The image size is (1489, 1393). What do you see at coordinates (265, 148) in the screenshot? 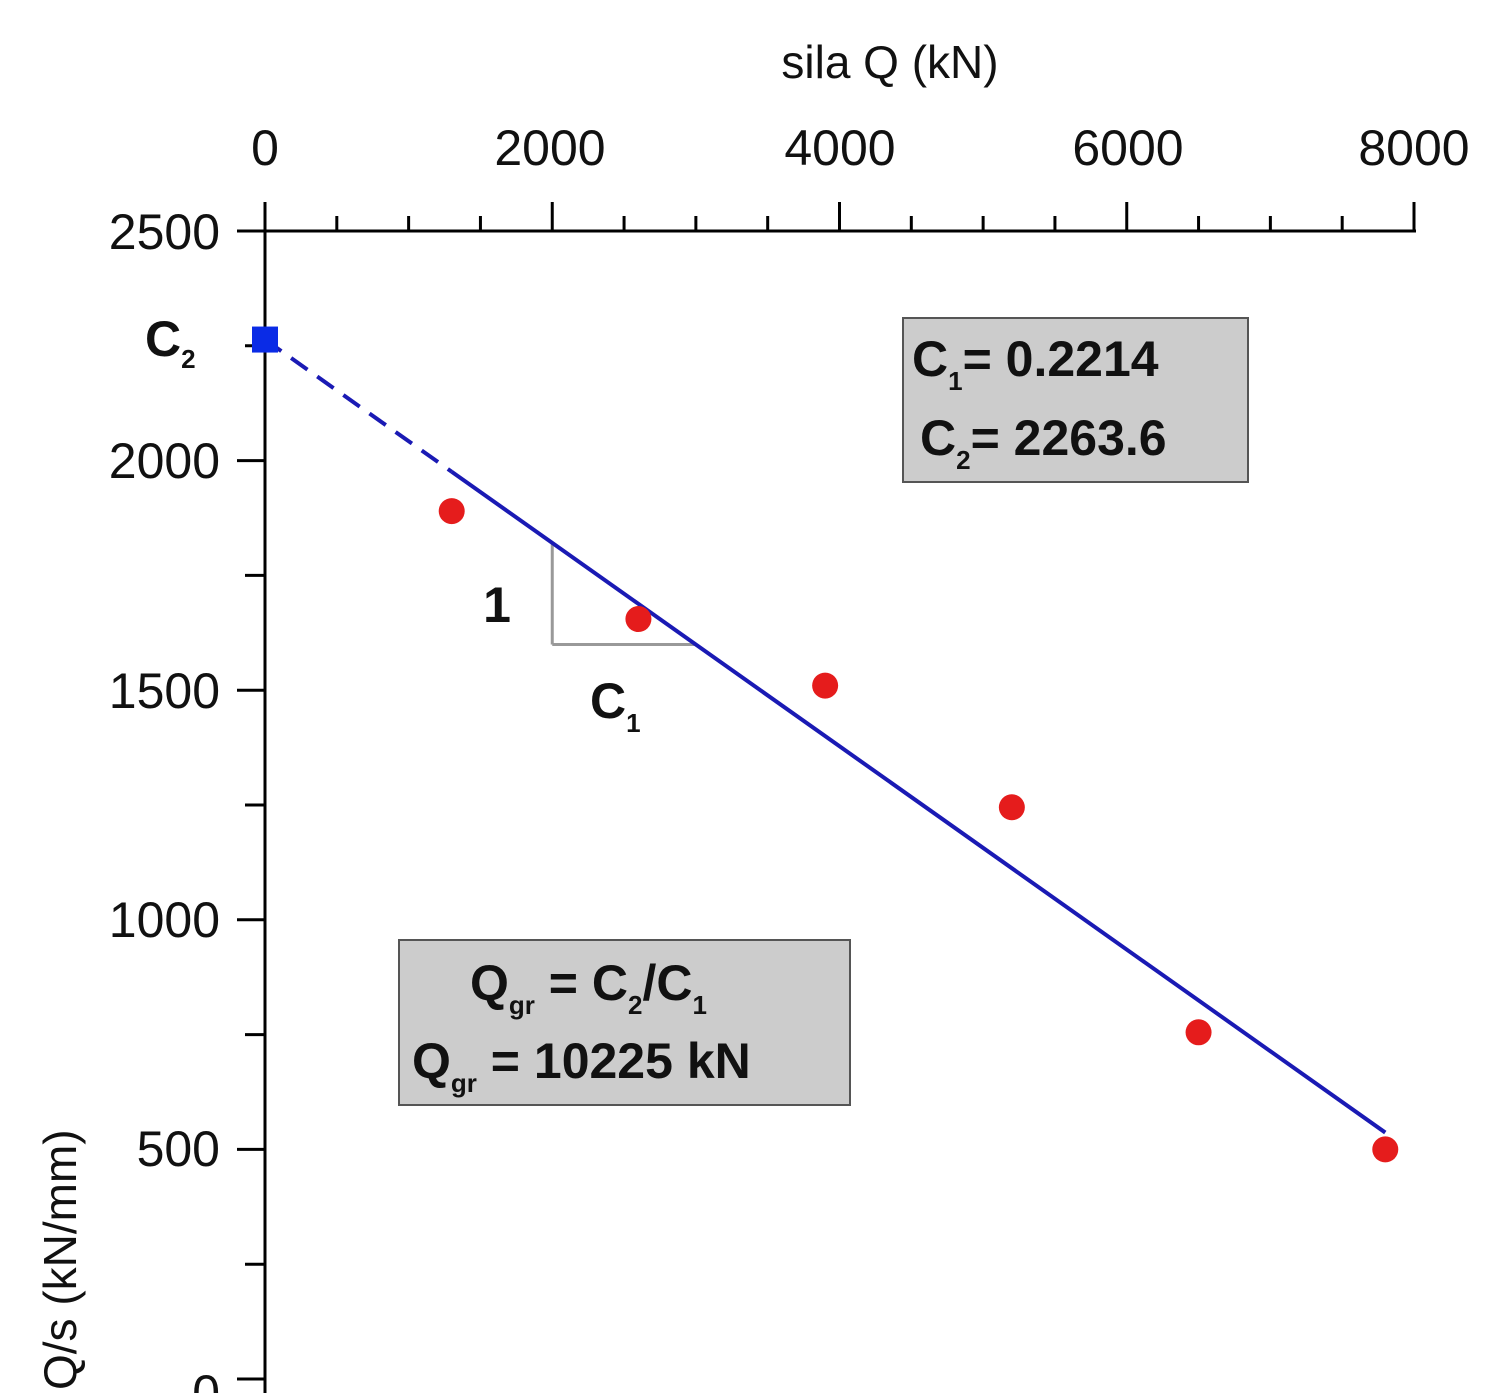
I see `x-tick-label: 0` at bounding box center [265, 148].